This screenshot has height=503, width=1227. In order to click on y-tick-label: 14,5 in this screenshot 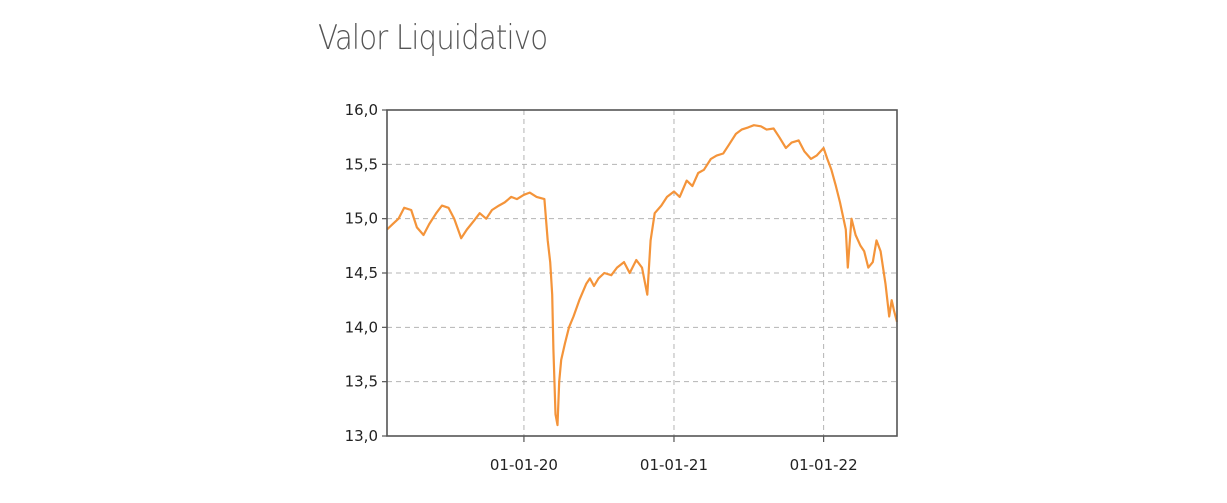, I will do `click(361, 273)`.